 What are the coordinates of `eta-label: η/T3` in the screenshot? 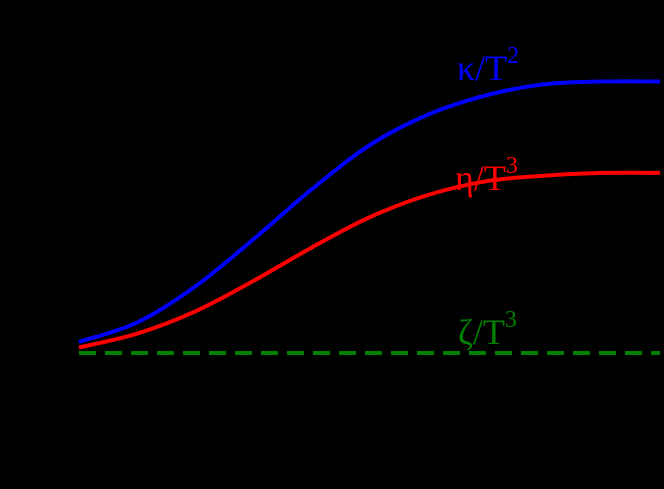 It's located at (486, 176).